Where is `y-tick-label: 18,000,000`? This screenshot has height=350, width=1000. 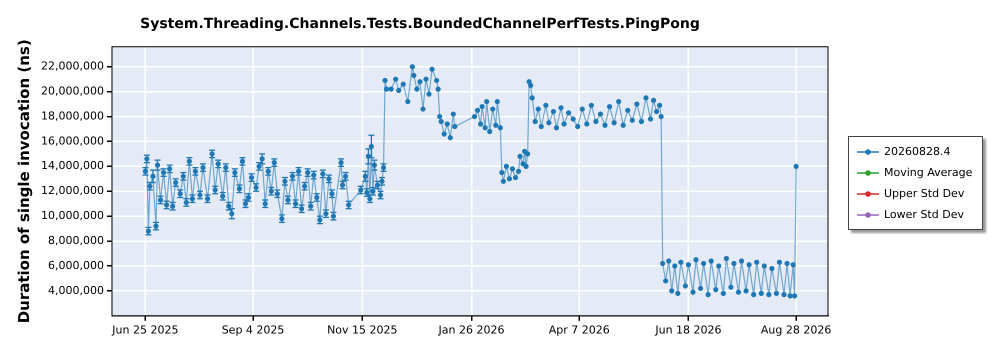
y-tick-label: 18,000,000 is located at coordinates (72, 115).